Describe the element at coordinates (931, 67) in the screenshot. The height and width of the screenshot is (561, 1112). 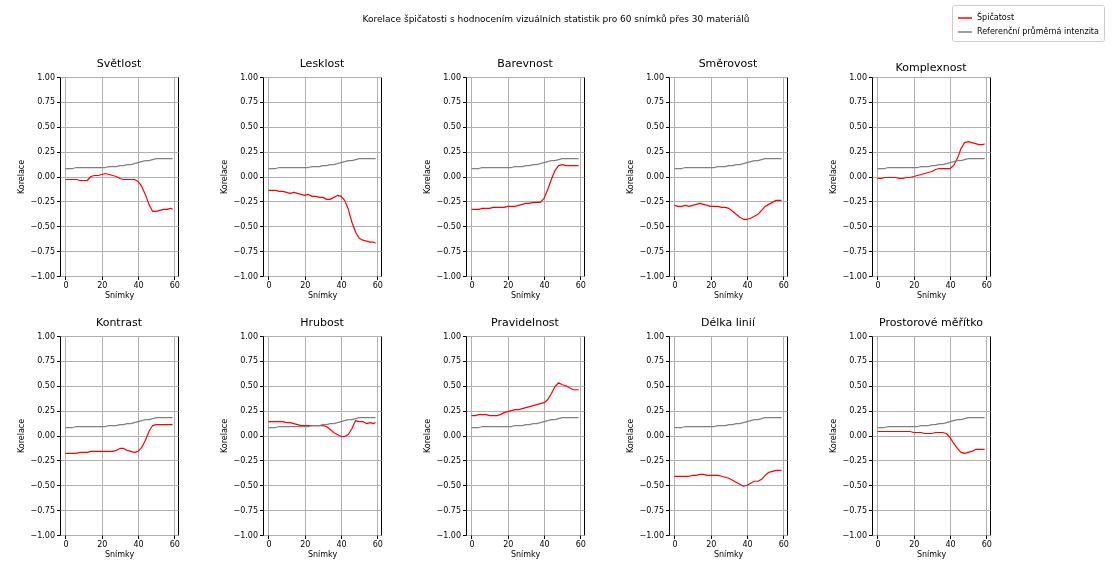
I see `chart-title: Komplexnost` at that location.